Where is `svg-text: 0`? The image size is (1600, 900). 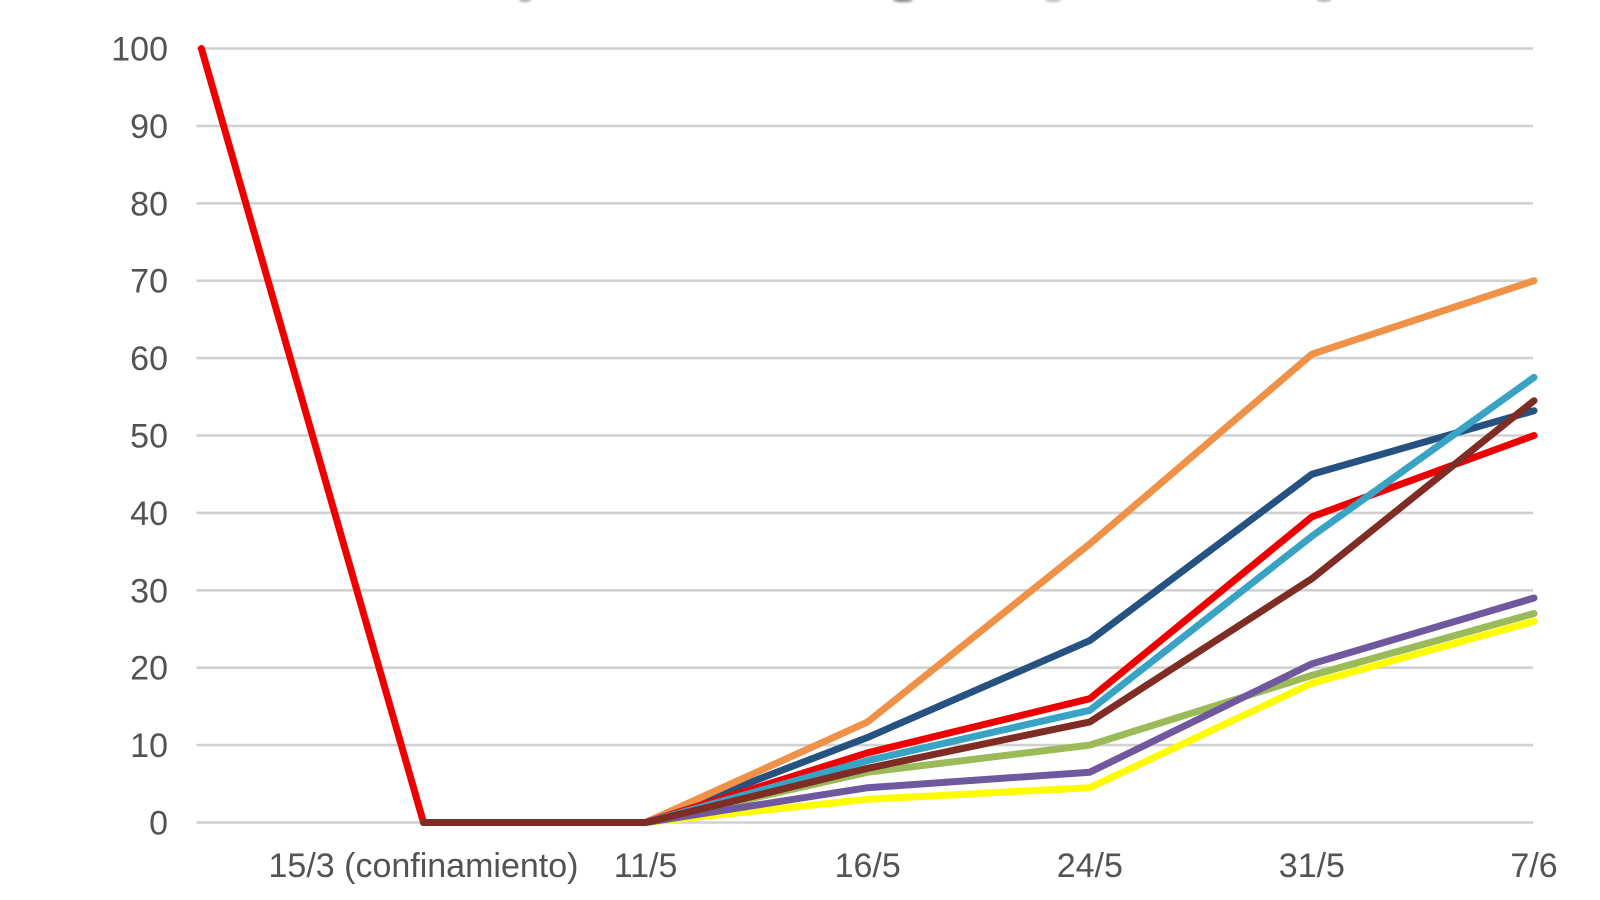
svg-text: 0 is located at coordinates (158, 824).